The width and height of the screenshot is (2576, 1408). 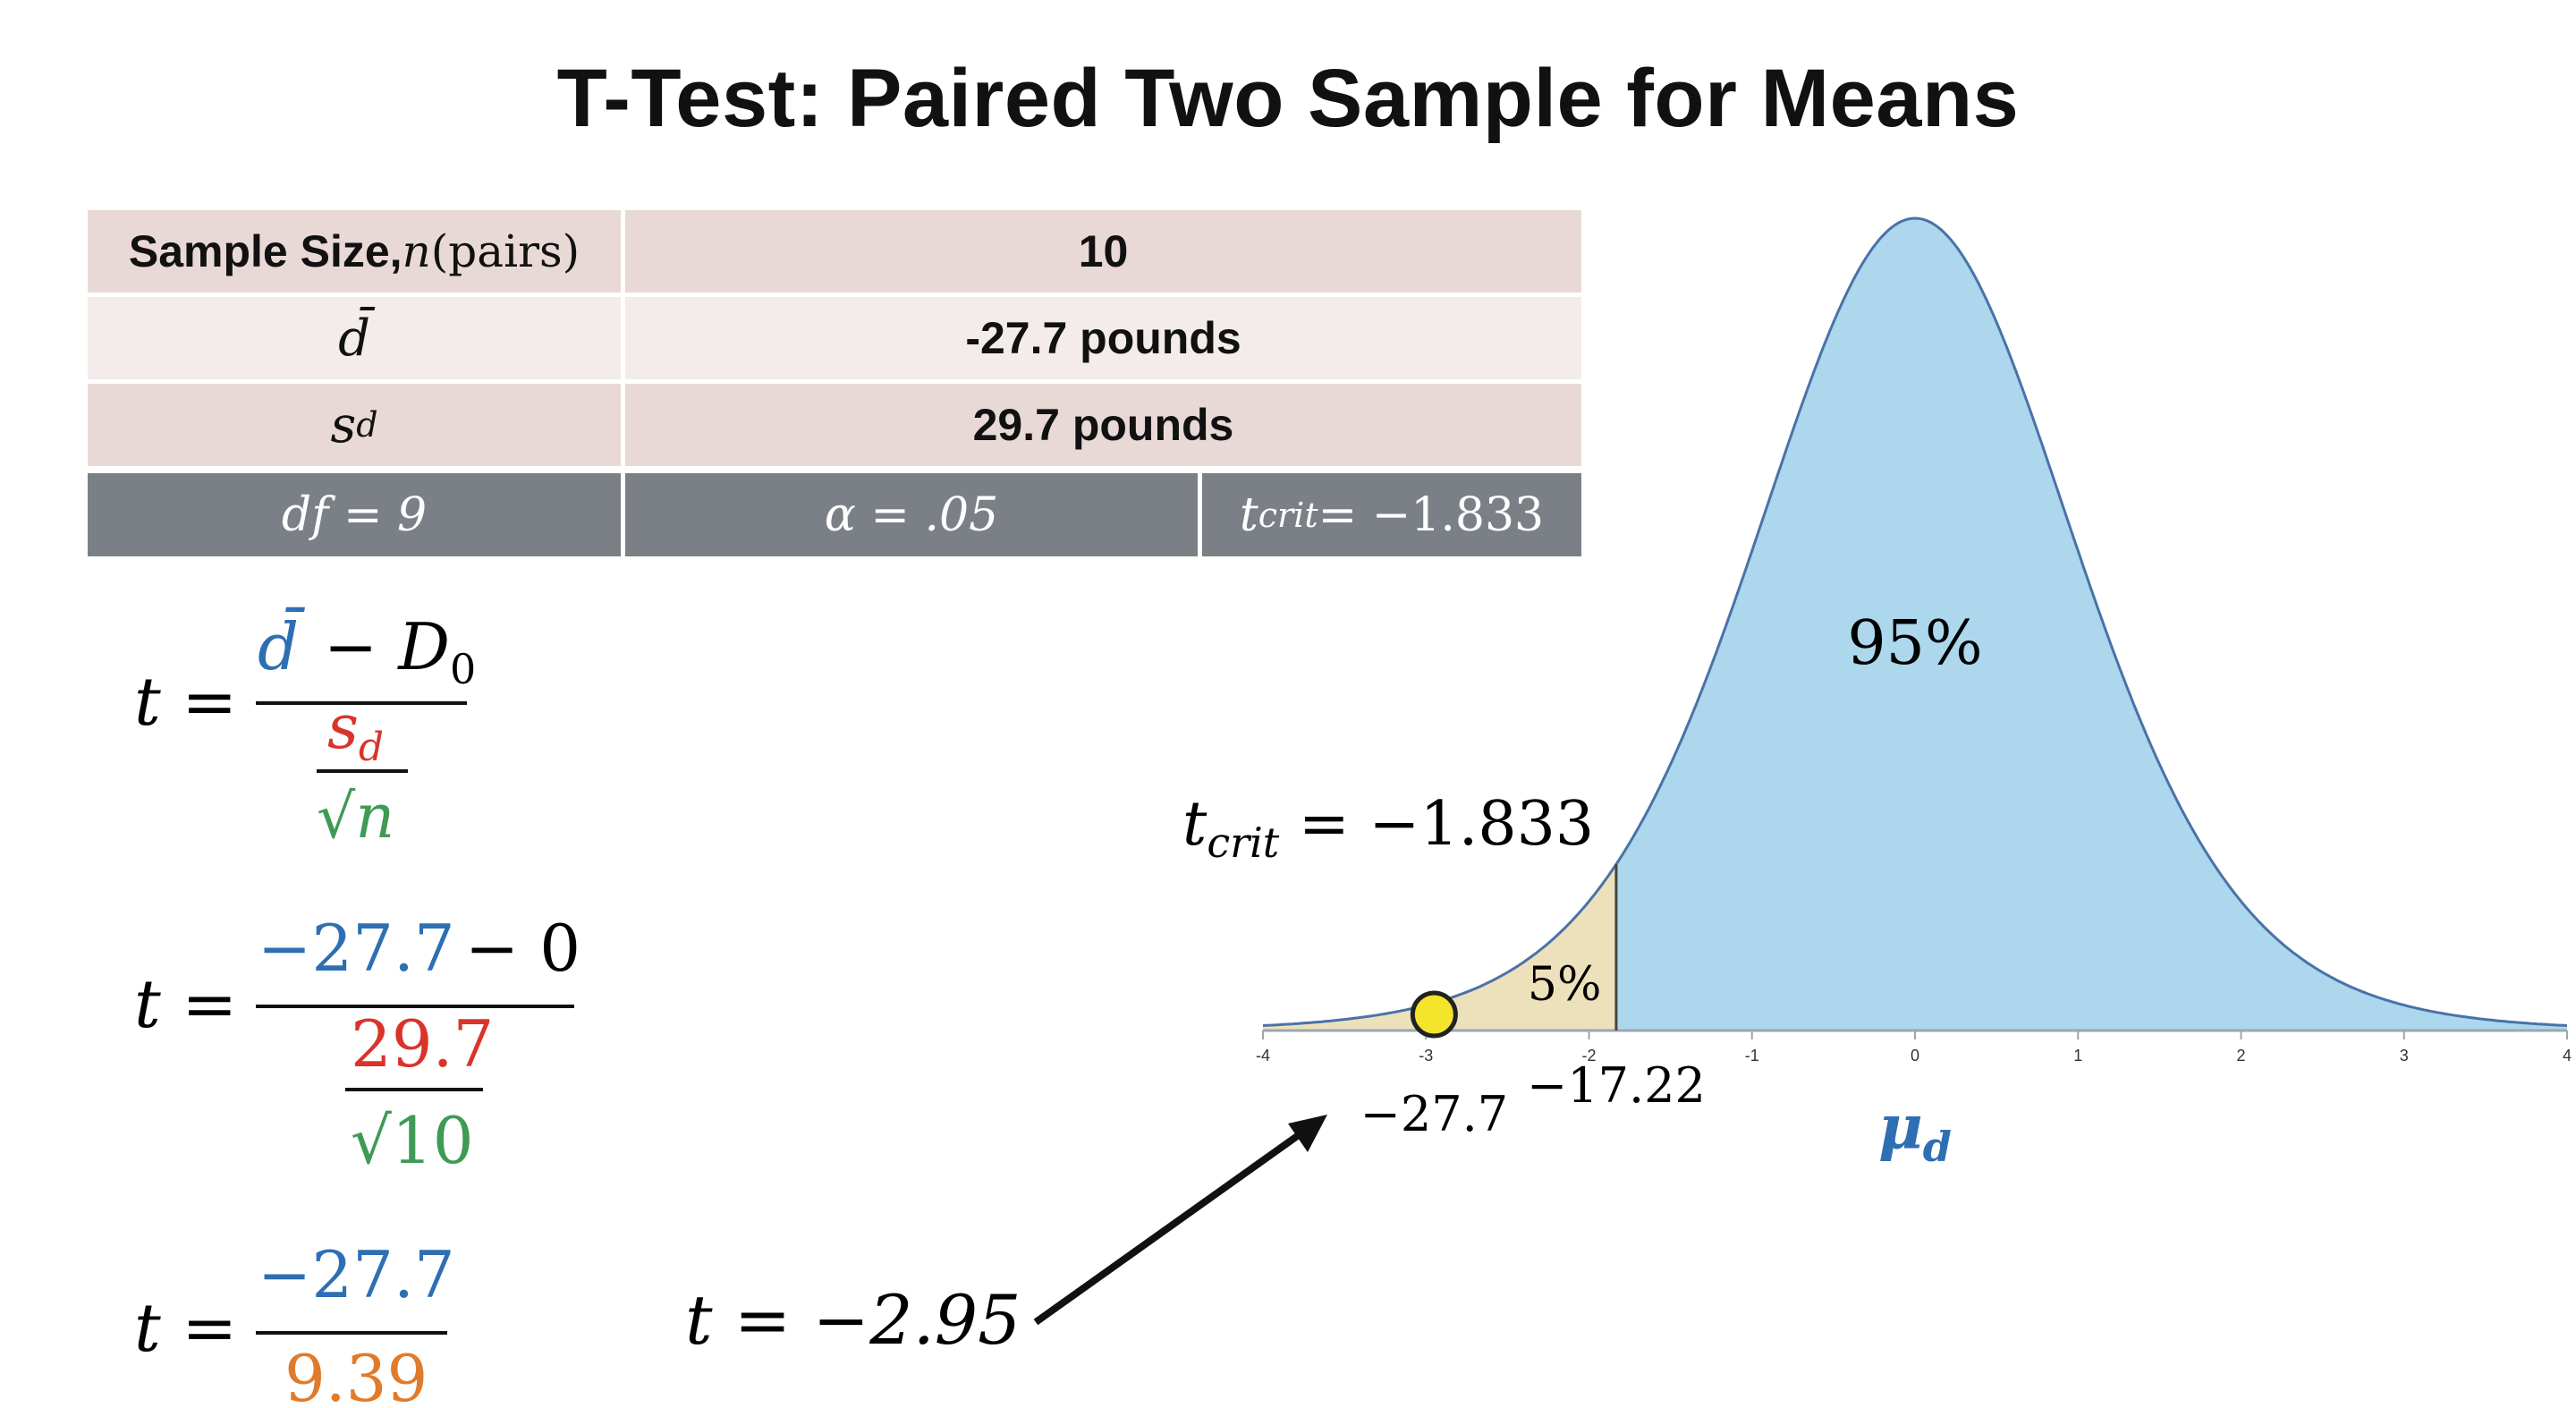 I want to click on formula-d0-sub: 0, so click(x=463, y=669).